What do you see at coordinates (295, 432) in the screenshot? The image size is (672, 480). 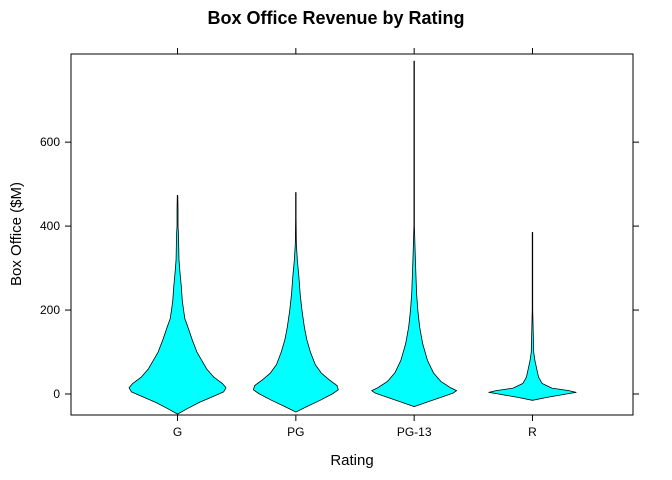 I see `x-tick-label: PG` at bounding box center [295, 432].